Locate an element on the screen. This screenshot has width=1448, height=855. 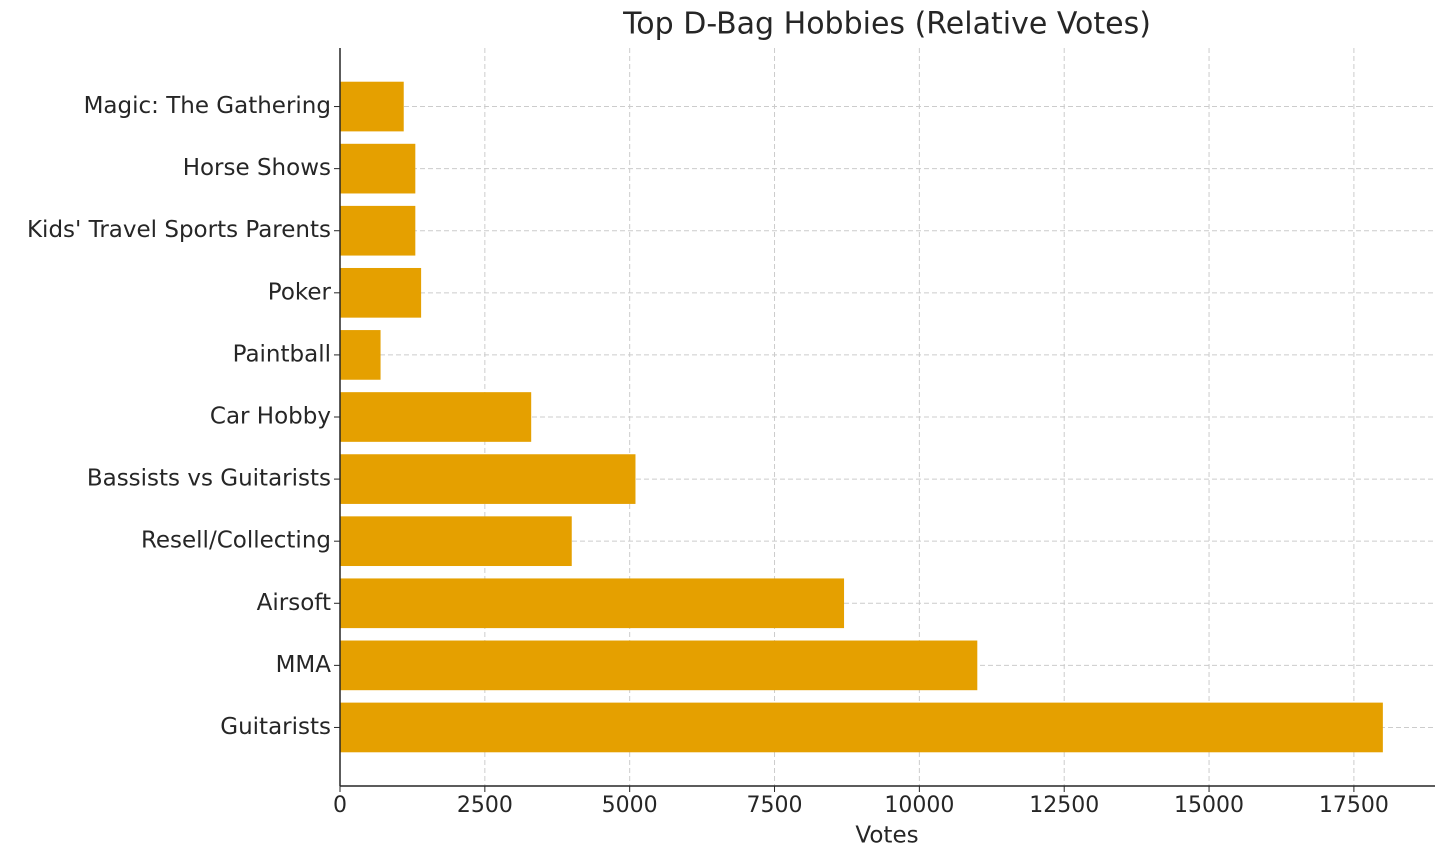
y-tick-label: Airsoft is located at coordinates (294, 603).